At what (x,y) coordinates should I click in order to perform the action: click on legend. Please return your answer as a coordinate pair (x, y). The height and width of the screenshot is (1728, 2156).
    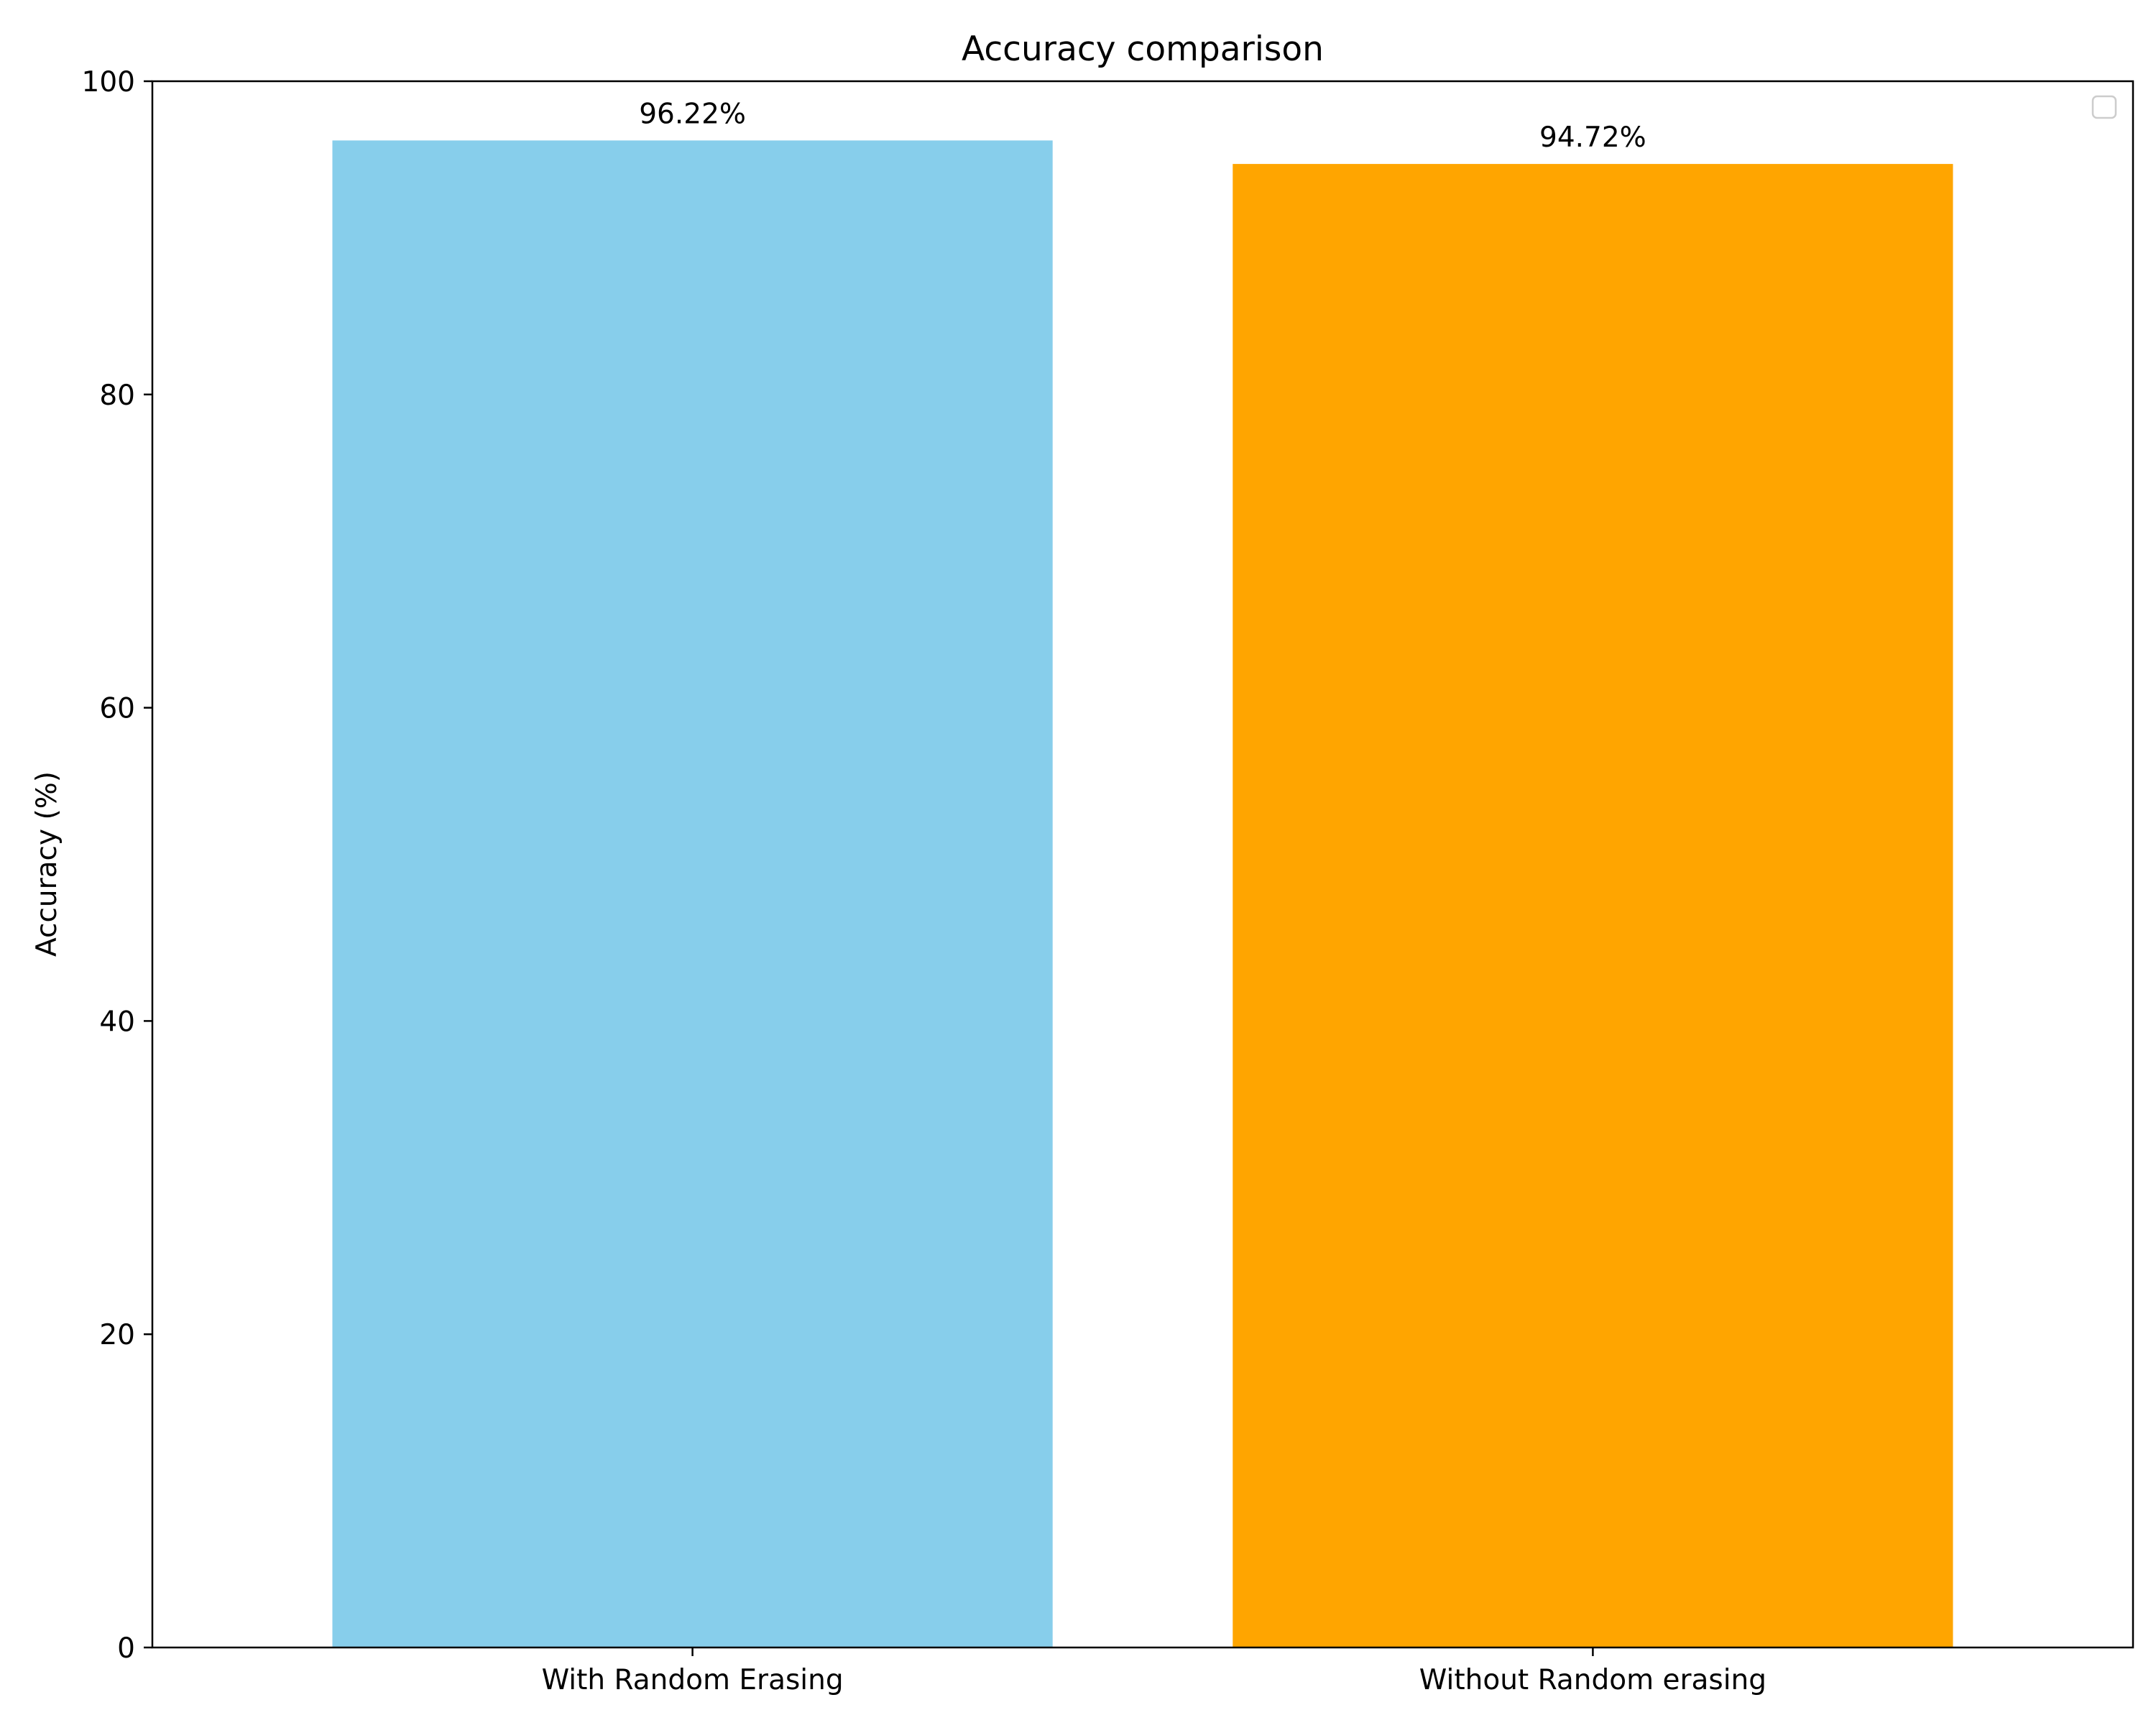
    Looking at the image, I should click on (2104, 107).